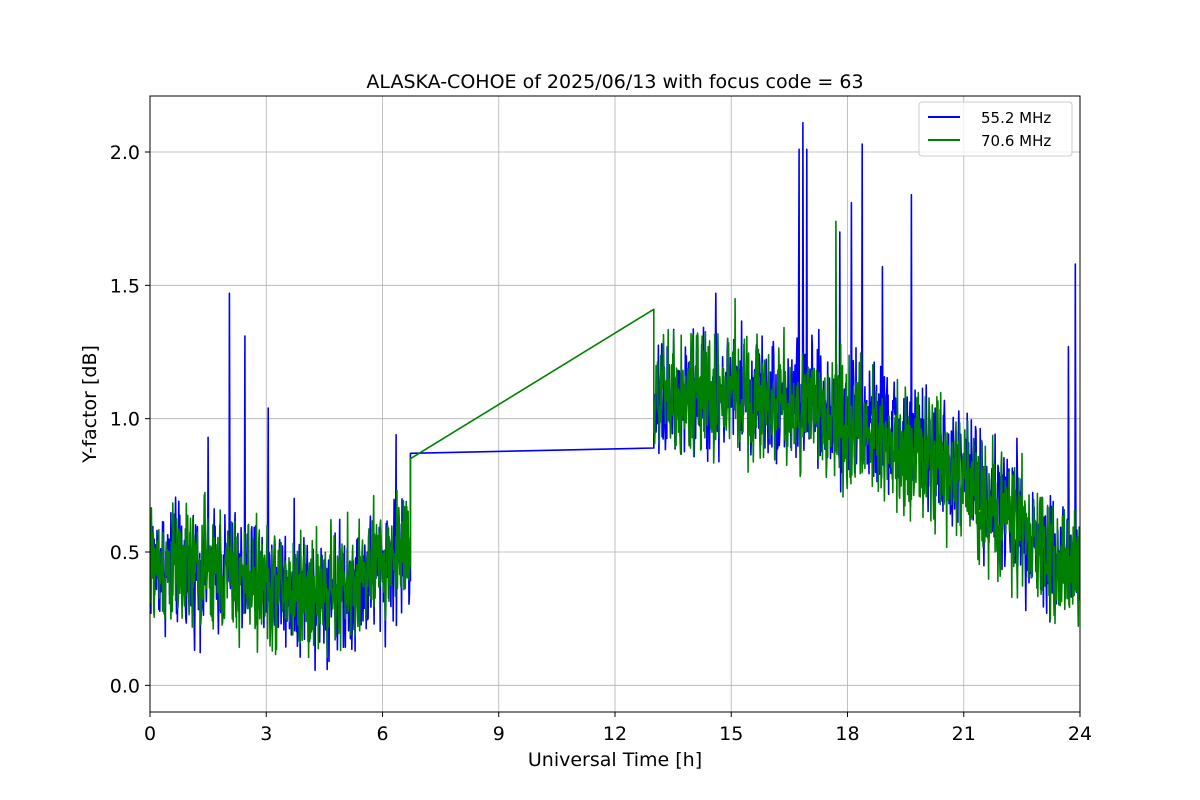 The height and width of the screenshot is (800, 1200). Describe the element at coordinates (125, 153) in the screenshot. I see `y-tick-label: 2.0` at that location.